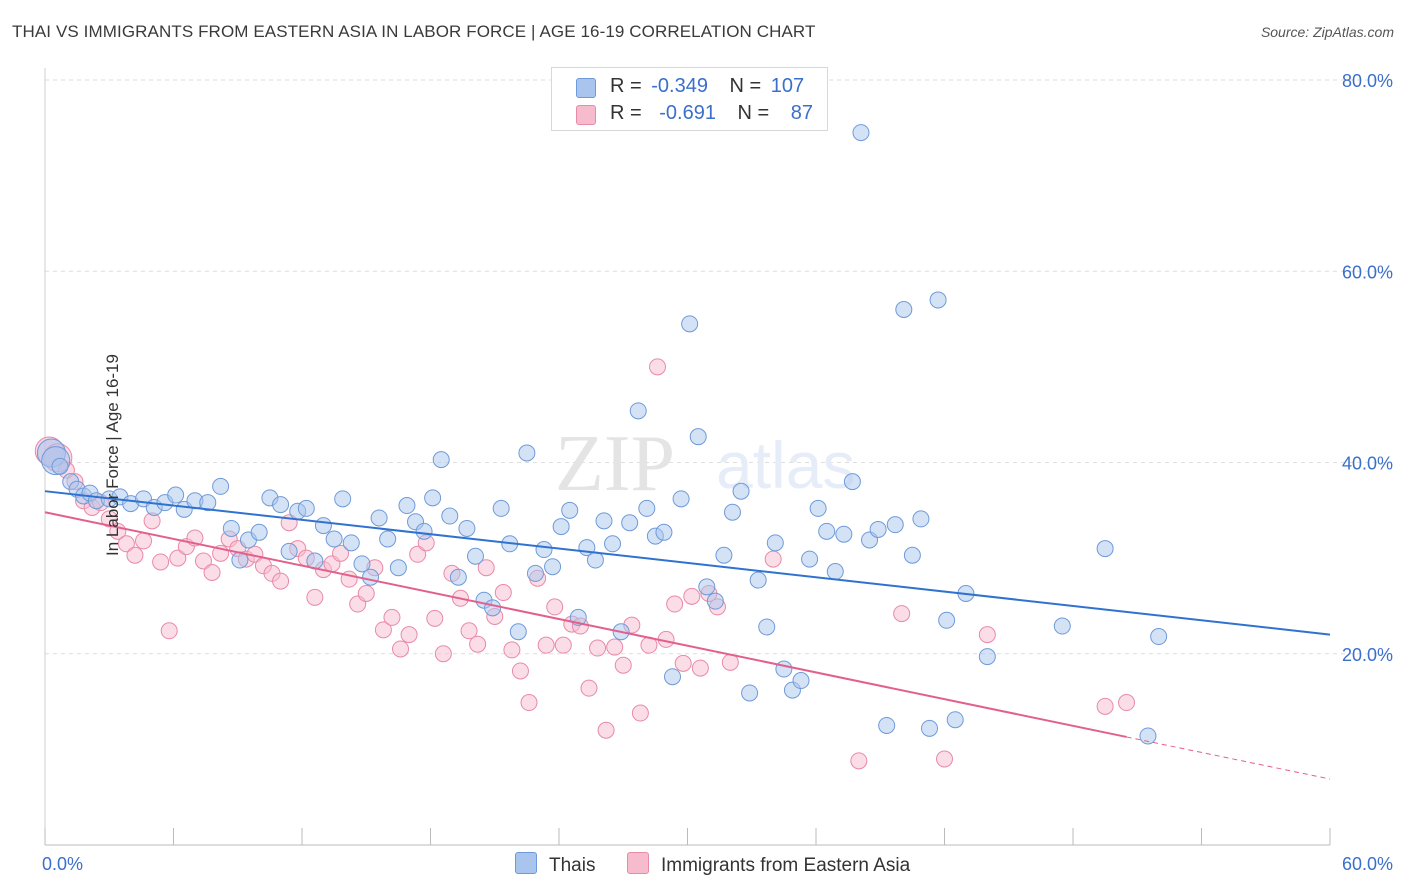 The image size is (1406, 892). I want to click on bottom-legend-label: Immigrants from Eastern Asia, so click(786, 865).